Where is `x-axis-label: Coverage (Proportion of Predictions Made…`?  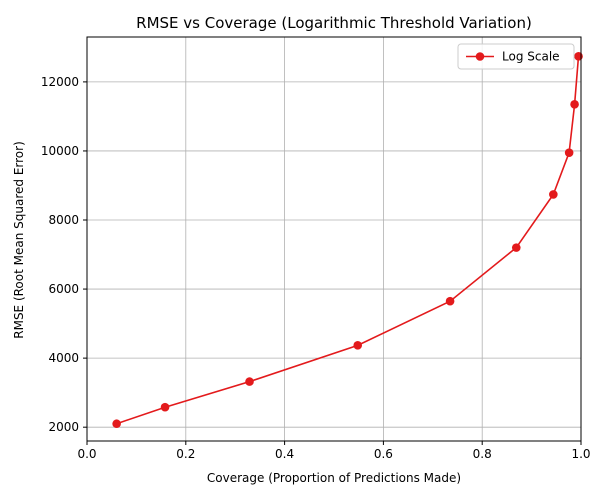
x-axis-label: Coverage (Proportion of Predictions Made… is located at coordinates (334, 478).